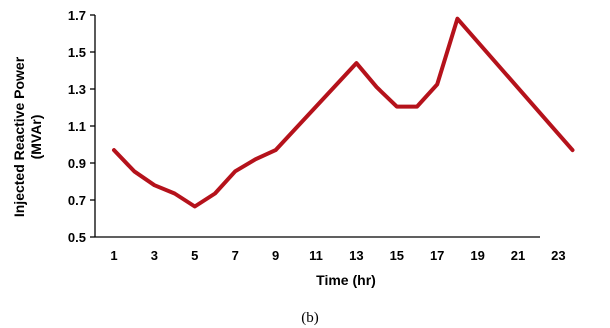  What do you see at coordinates (397, 255) in the screenshot?
I see `x-tick-label: 15` at bounding box center [397, 255].